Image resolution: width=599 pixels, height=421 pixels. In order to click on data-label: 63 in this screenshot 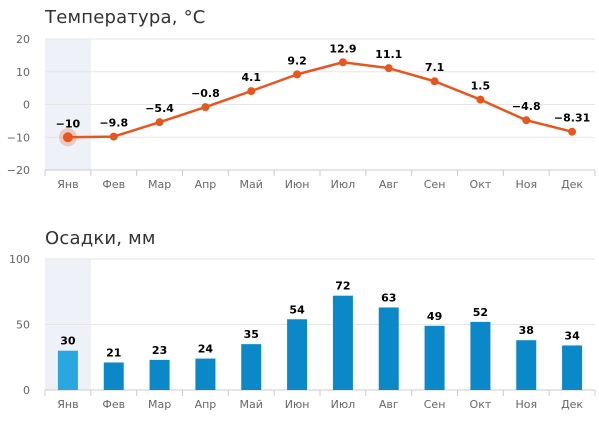, I will do `click(388, 297)`.